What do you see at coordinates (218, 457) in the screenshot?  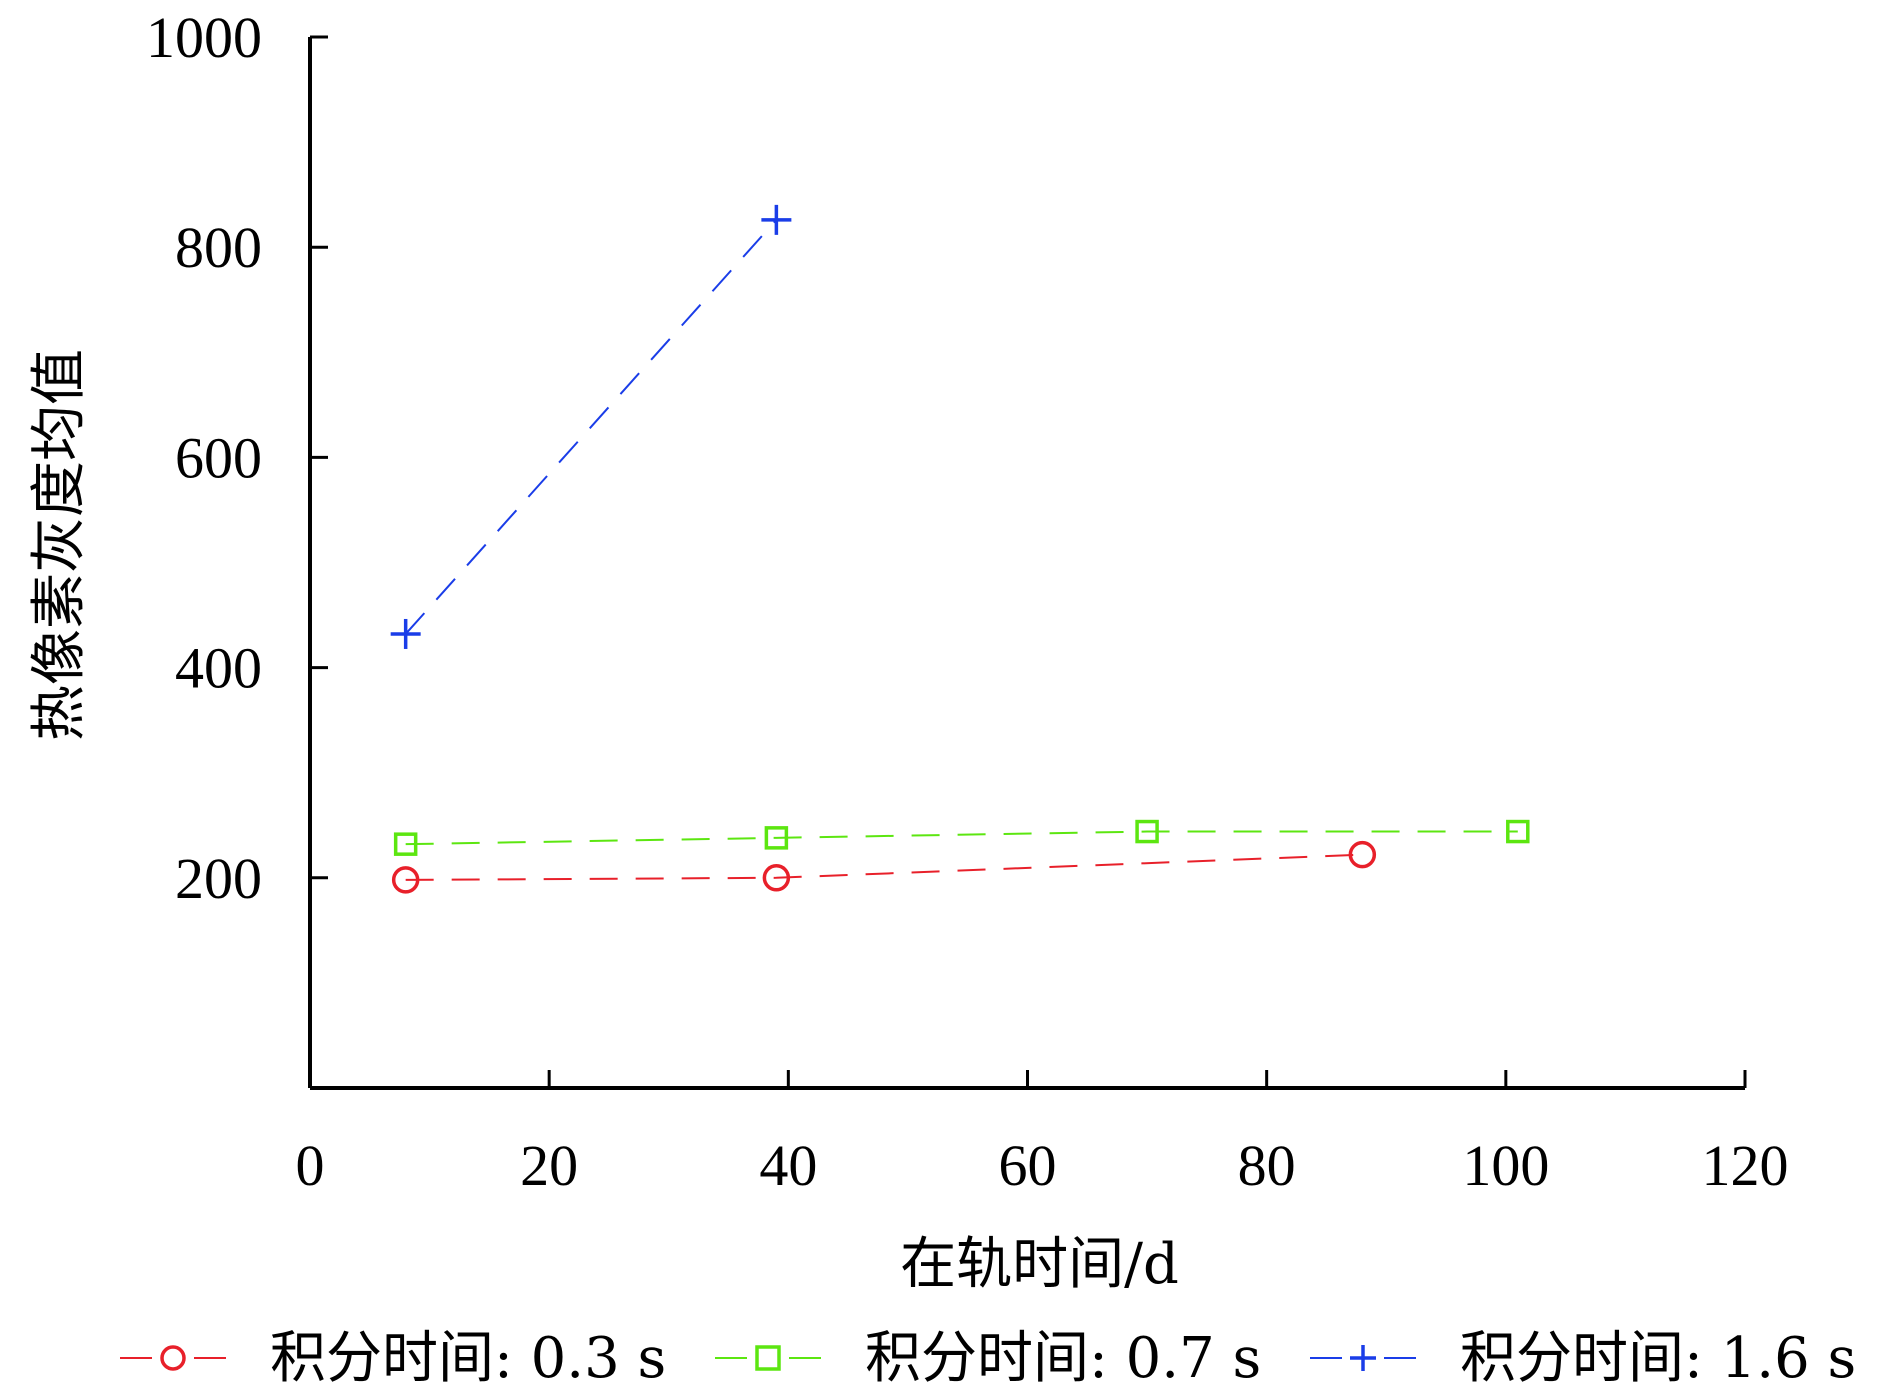 I see `y-tick-label: 600` at bounding box center [218, 457].